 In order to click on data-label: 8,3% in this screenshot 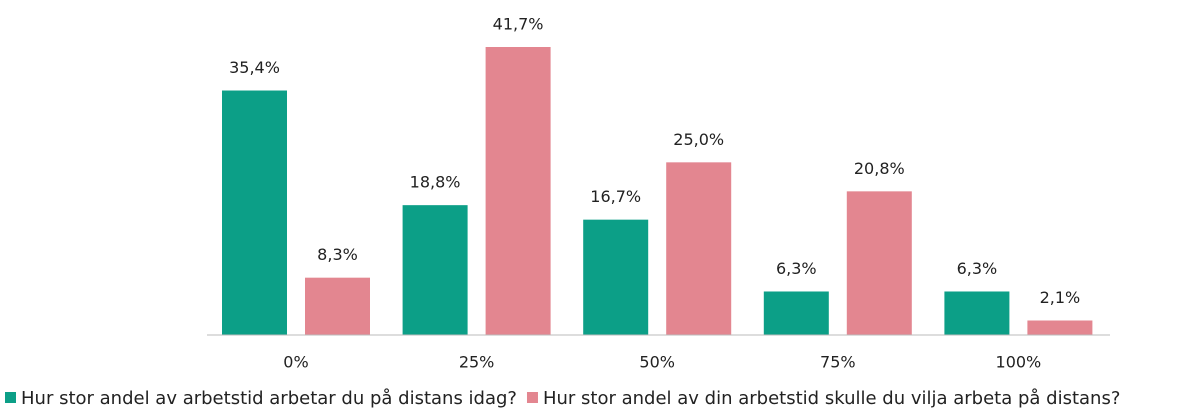, I will do `click(337, 254)`.